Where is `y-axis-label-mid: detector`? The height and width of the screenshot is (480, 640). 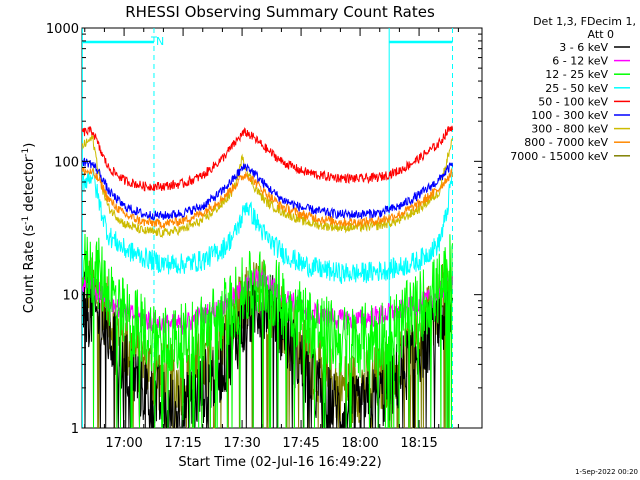 y-axis-label-mid: detector is located at coordinates (29, 186).